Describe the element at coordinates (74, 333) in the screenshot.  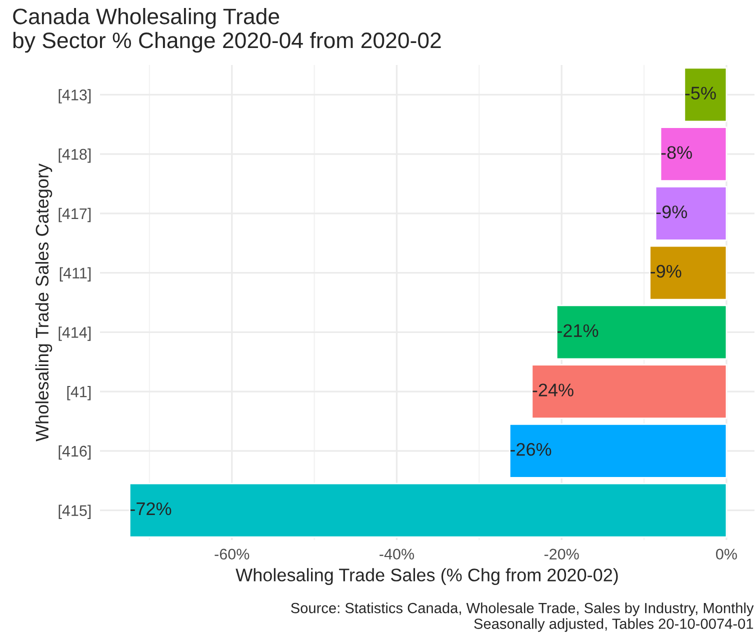
I see `y-tick-label: [414]` at that location.